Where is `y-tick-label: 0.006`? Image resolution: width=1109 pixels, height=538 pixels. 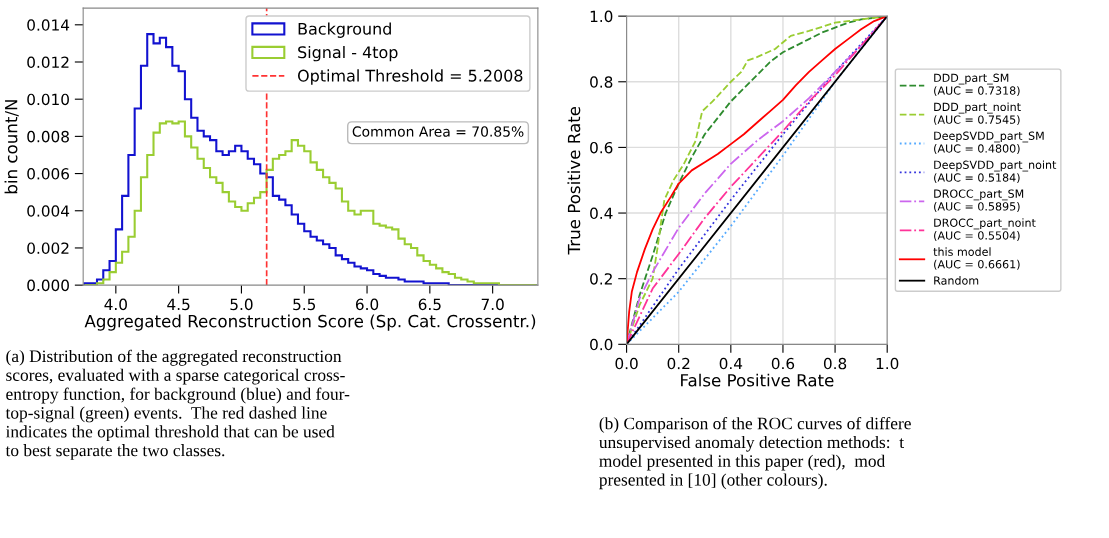
y-tick-label: 0.006 is located at coordinates (48, 174).